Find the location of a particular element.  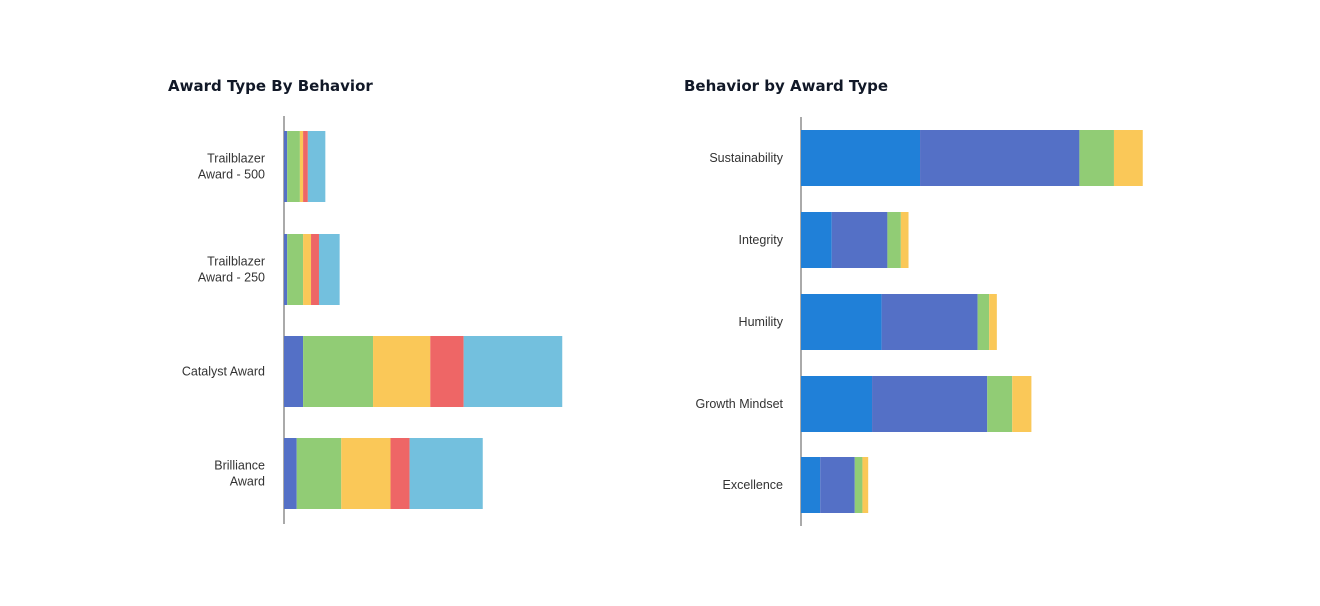

category-label-trailblazer-award-500: Trailblazer Award - 500 is located at coordinates (231, 167).